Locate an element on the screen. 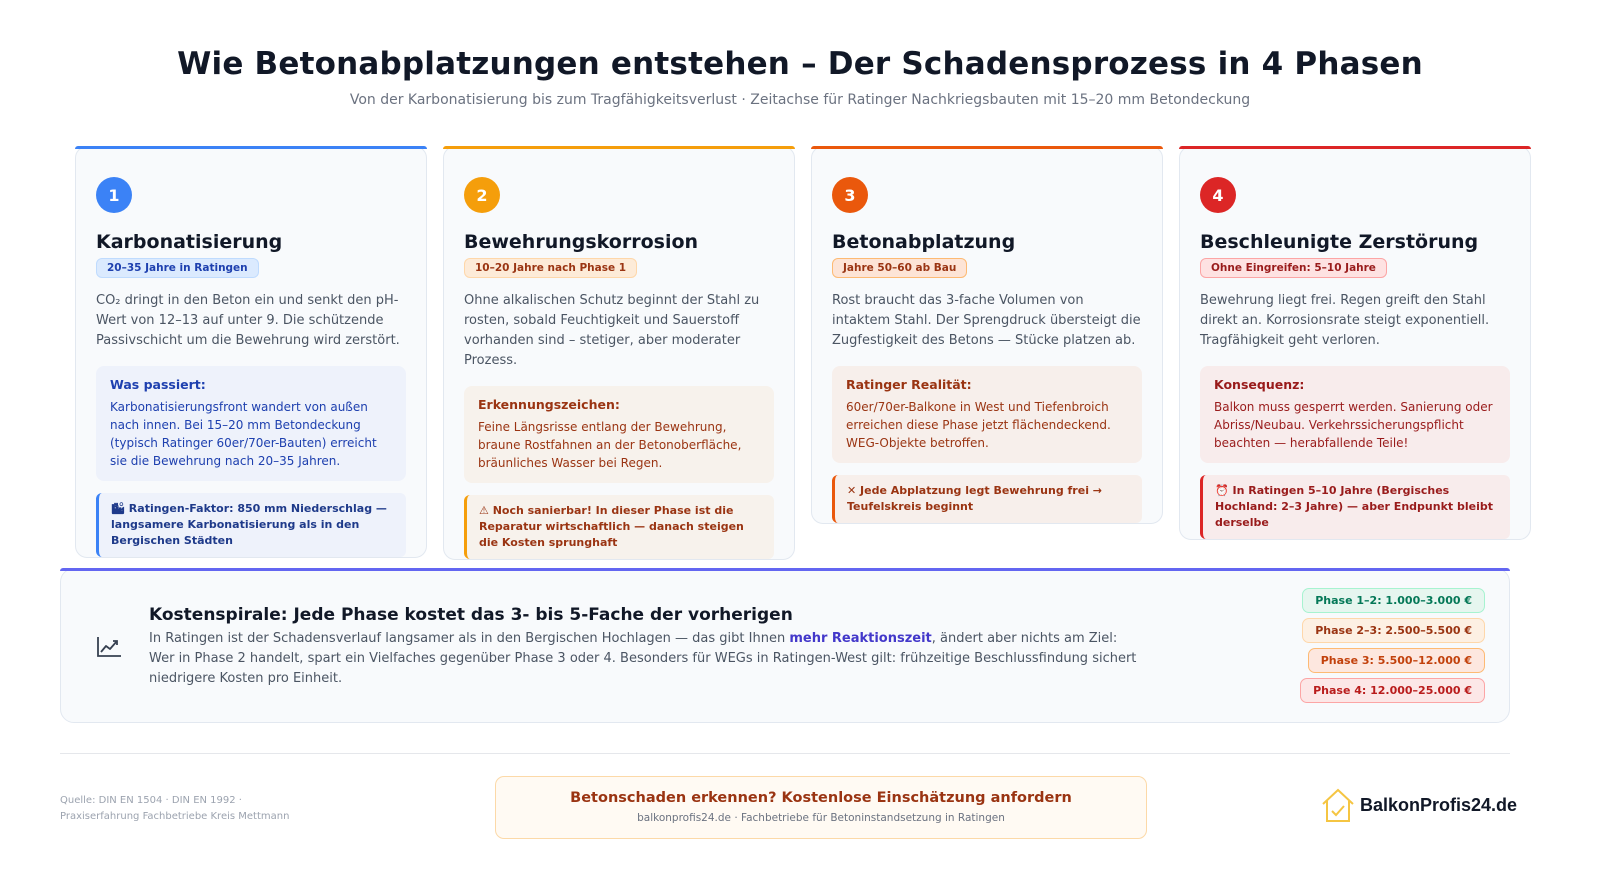 The height and width of the screenshot is (896, 1600). info-box-title: Ratinger Realität: is located at coordinates (909, 384).